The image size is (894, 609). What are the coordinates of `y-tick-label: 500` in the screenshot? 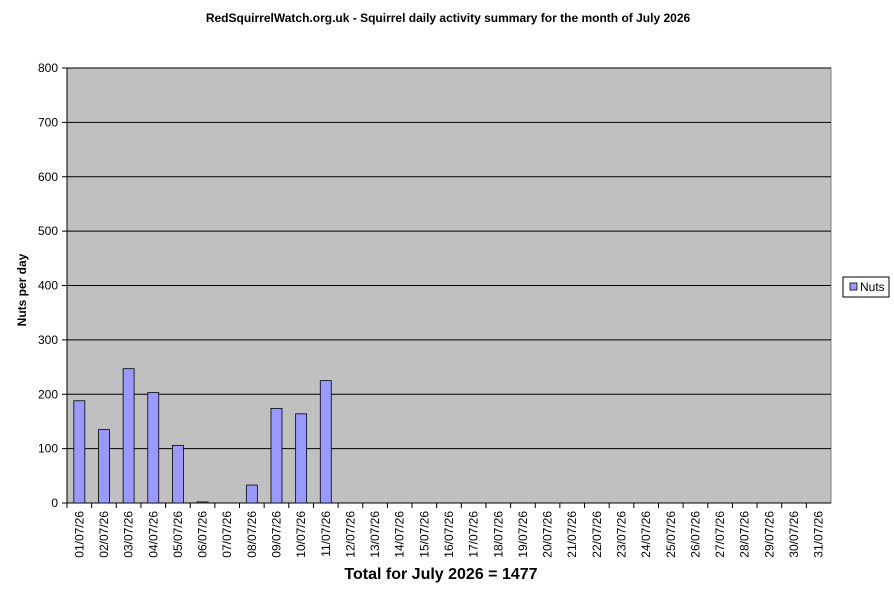 It's located at (48, 231).